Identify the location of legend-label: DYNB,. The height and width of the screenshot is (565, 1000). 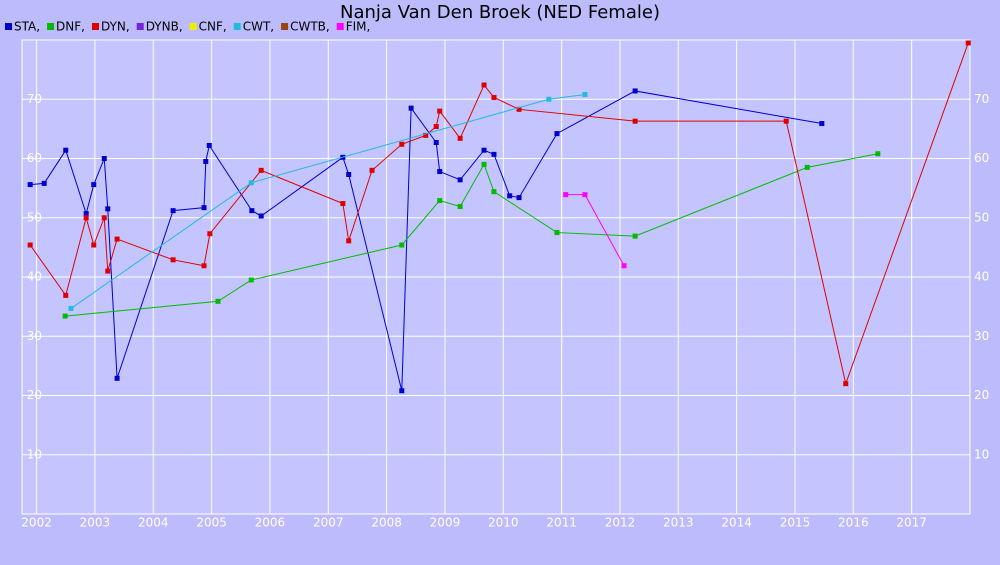
(164, 27).